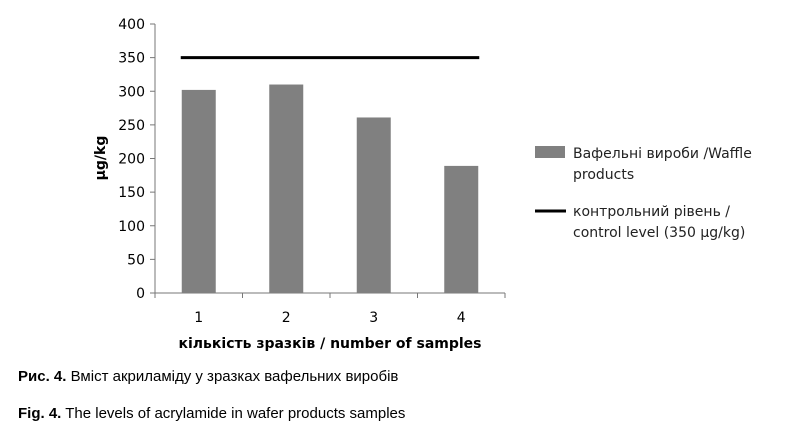 The width and height of the screenshot is (800, 433). What do you see at coordinates (131, 25) in the screenshot?
I see `y-tick-label: 400` at bounding box center [131, 25].